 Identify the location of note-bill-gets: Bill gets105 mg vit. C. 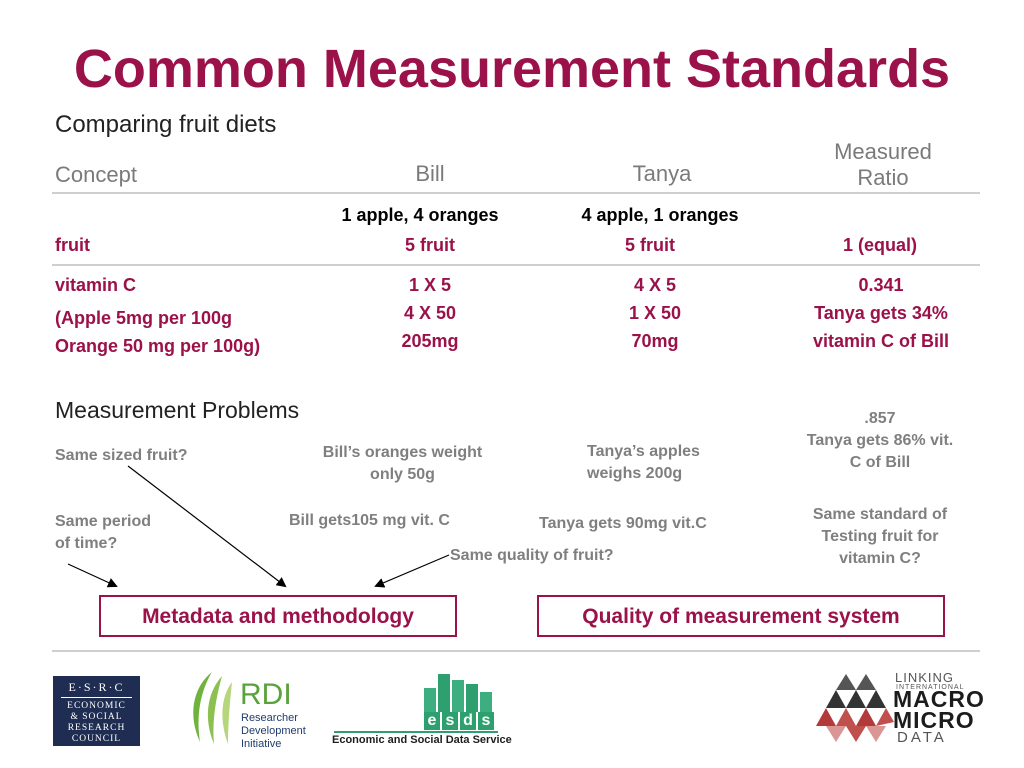
(369, 520).